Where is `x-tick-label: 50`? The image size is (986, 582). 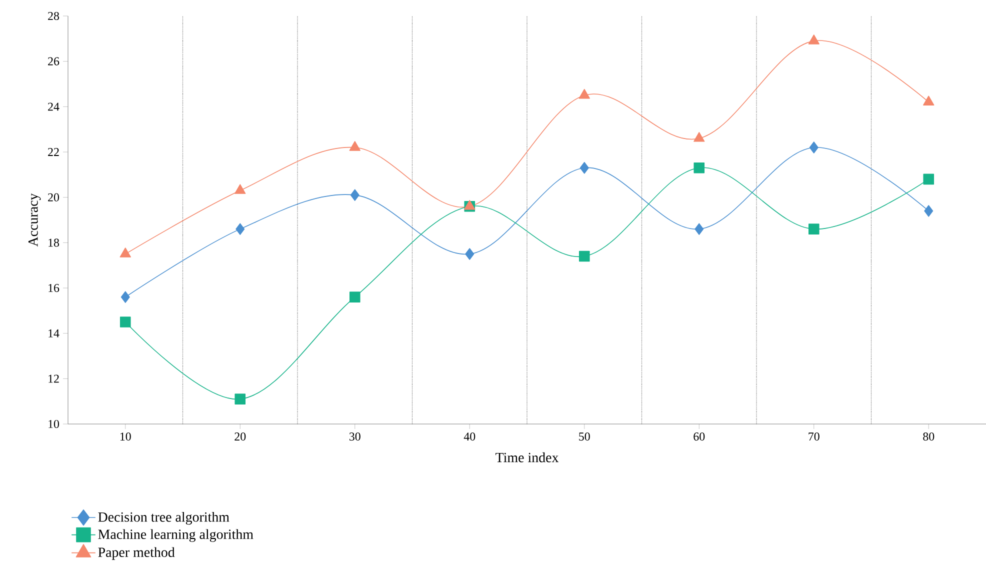
x-tick-label: 50 is located at coordinates (584, 436).